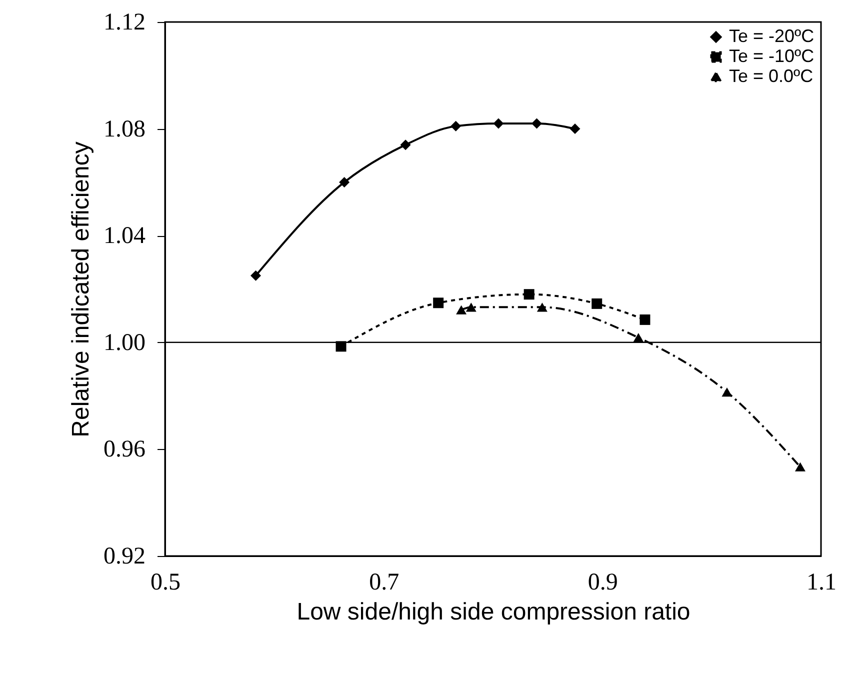 Image resolution: width=841 pixels, height=673 pixels. Describe the element at coordinates (771, 76) in the screenshot. I see `legend-label: Te = 0.0ºC` at that location.